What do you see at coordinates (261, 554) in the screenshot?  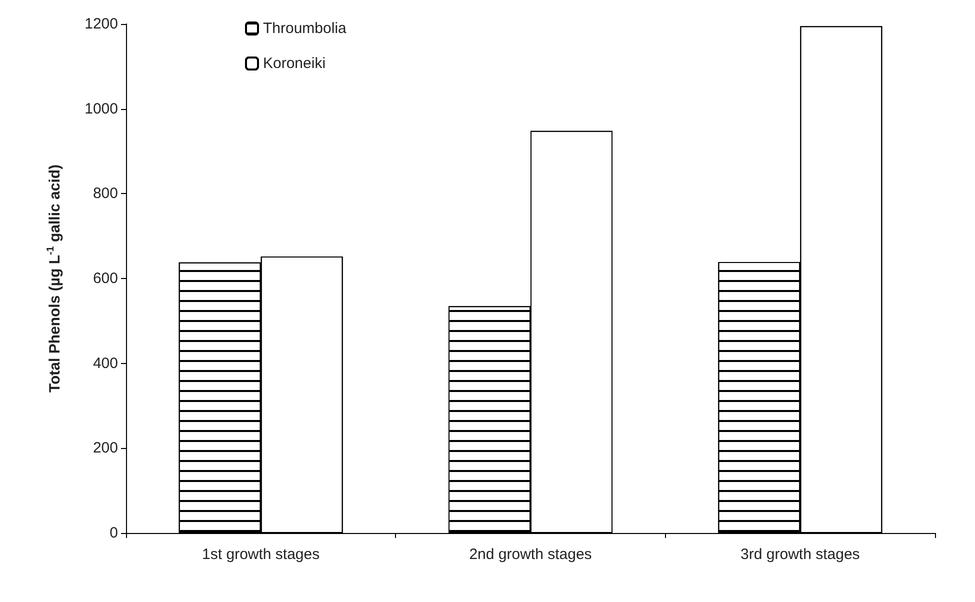 I see `x-tick-label: 1st growth stages` at bounding box center [261, 554].